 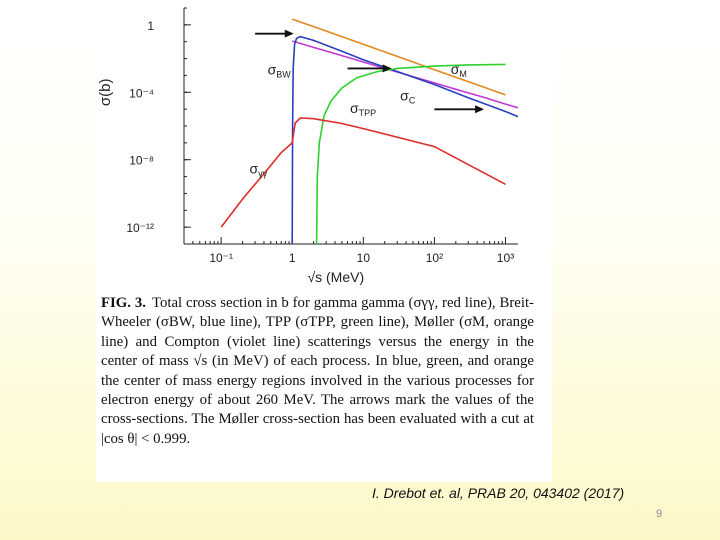 I want to click on x-tick-label: 10³, so click(x=505, y=258).